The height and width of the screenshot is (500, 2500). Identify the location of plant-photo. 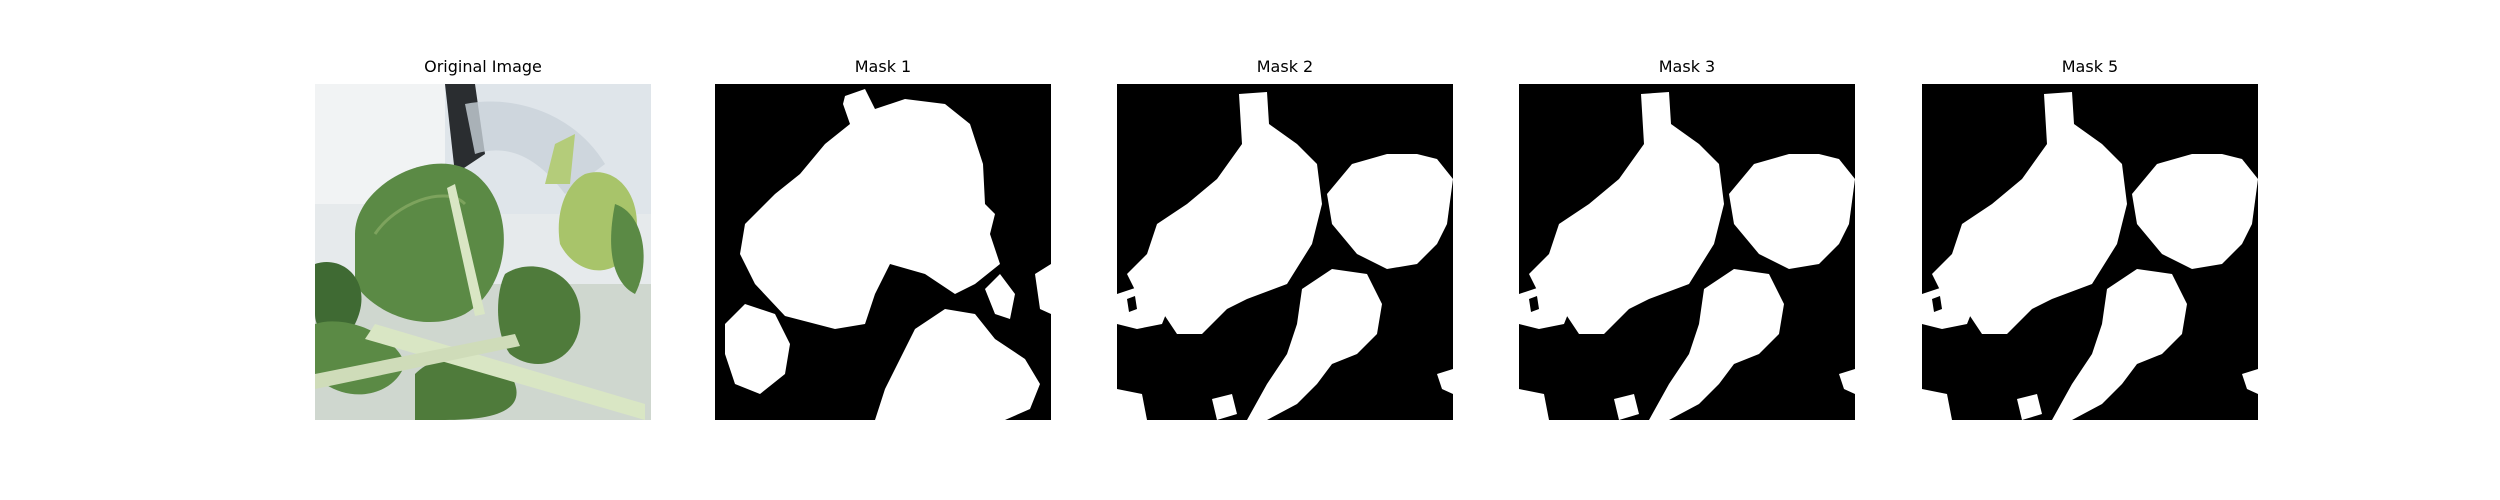
(483, 252).